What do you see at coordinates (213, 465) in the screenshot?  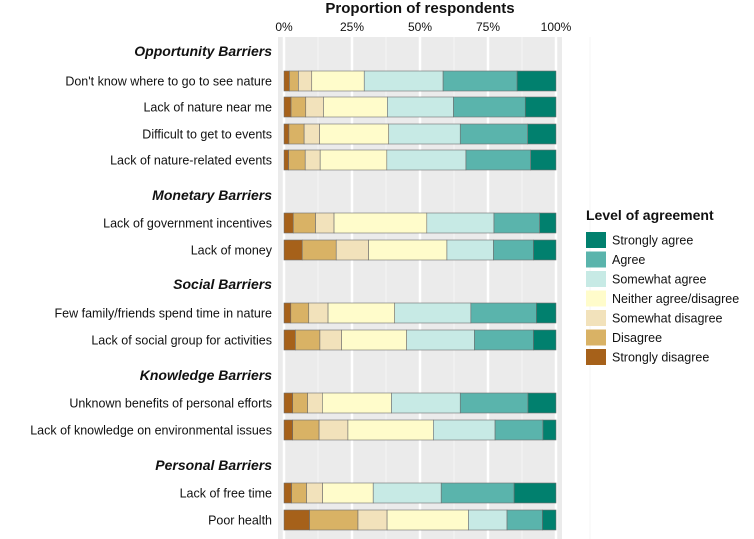 I see `group-header: Personal Barriers` at bounding box center [213, 465].